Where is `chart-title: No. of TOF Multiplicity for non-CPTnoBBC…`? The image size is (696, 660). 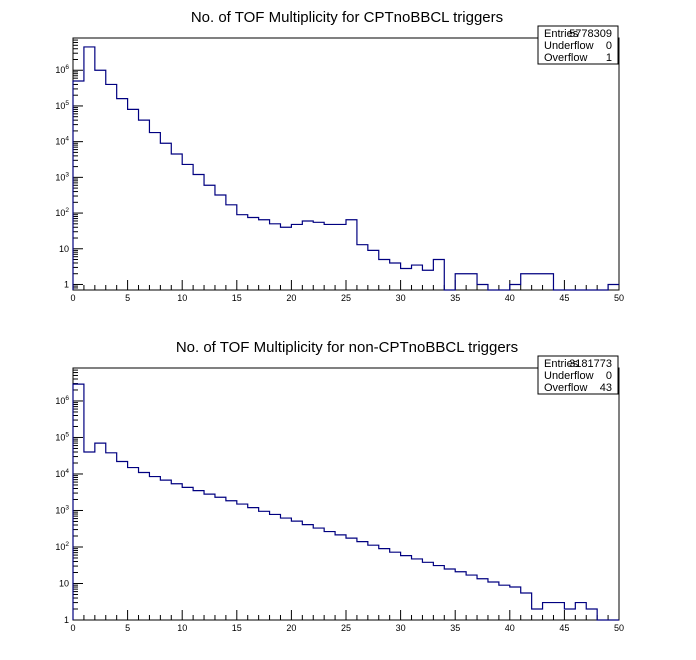 chart-title: No. of TOF Multiplicity for non-CPTnoBBC… is located at coordinates (347, 347).